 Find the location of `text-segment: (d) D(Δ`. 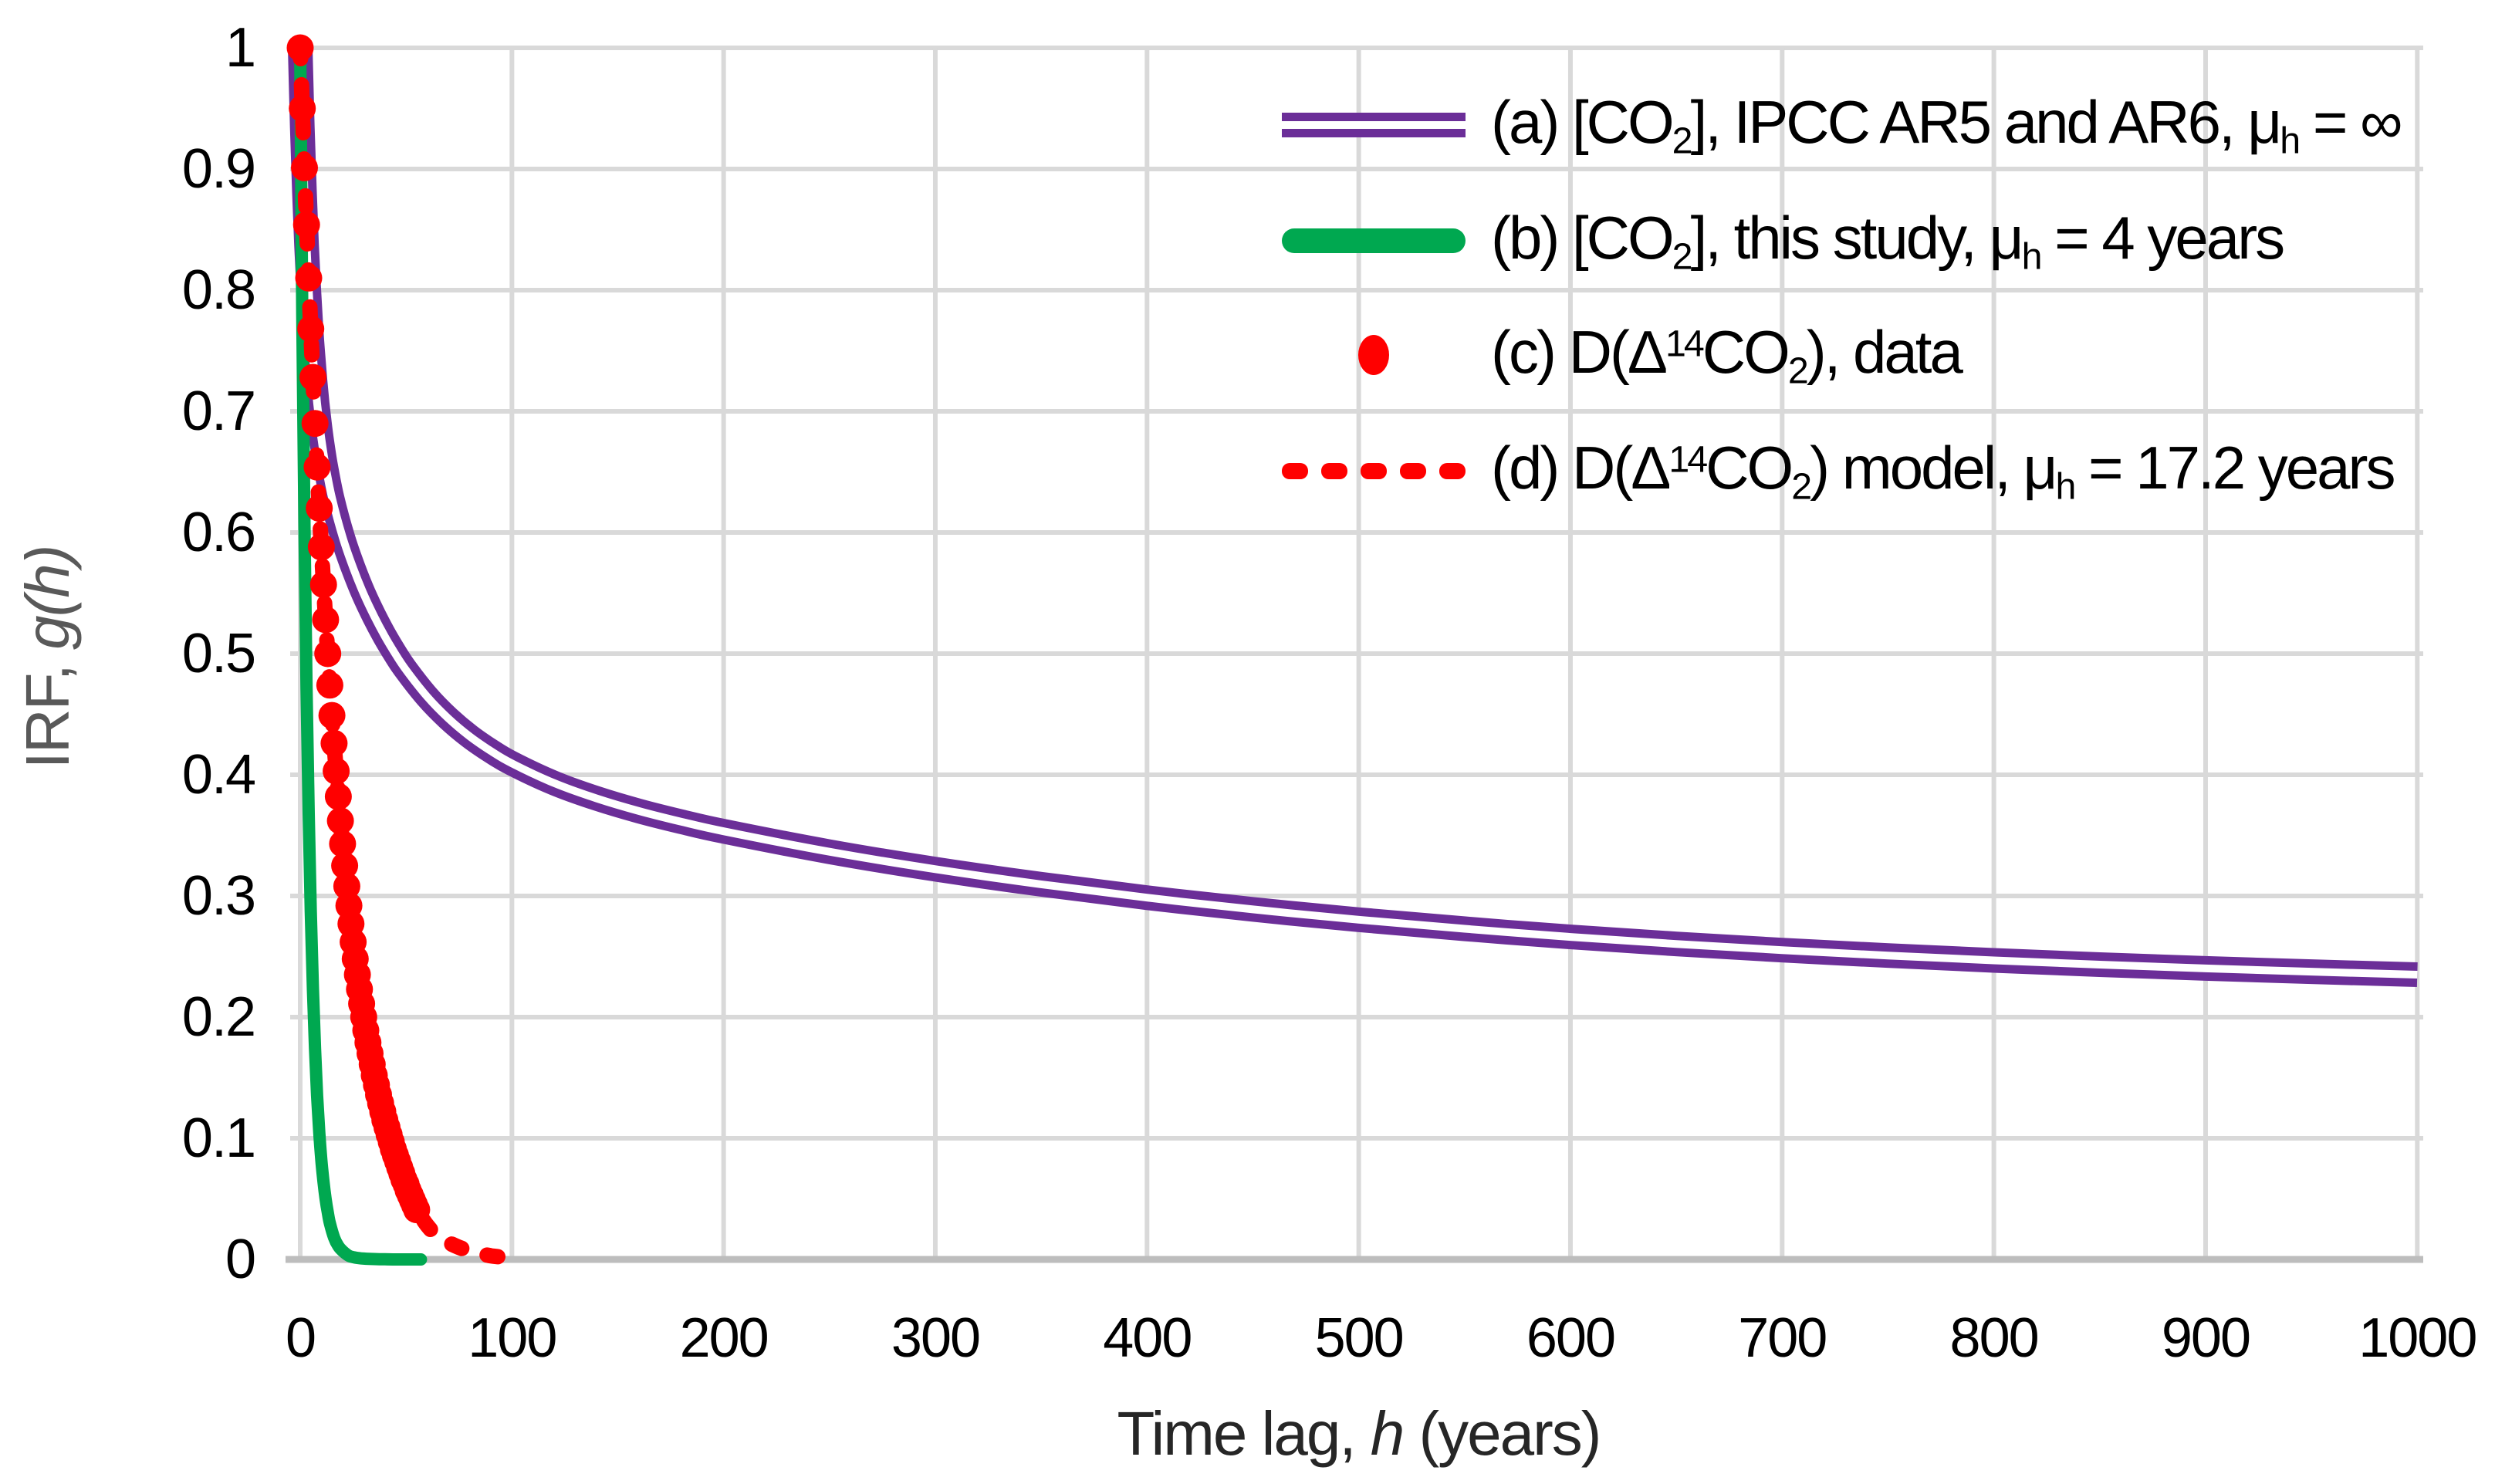

text-segment: (d) D(Δ is located at coordinates (1581, 468).